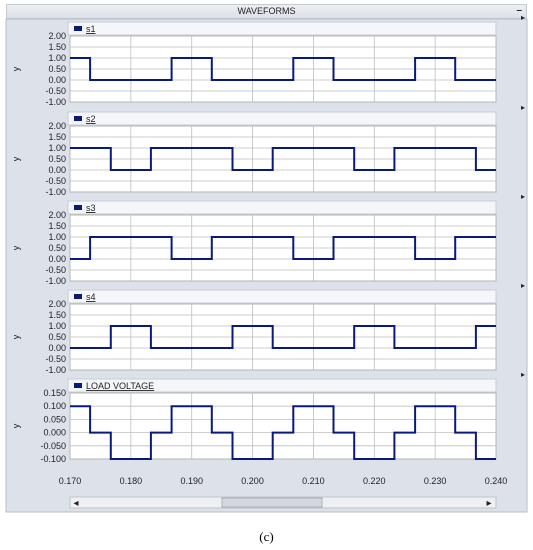  What do you see at coordinates (131, 481) in the screenshot?
I see `x-tick-label: 0.180` at bounding box center [131, 481].